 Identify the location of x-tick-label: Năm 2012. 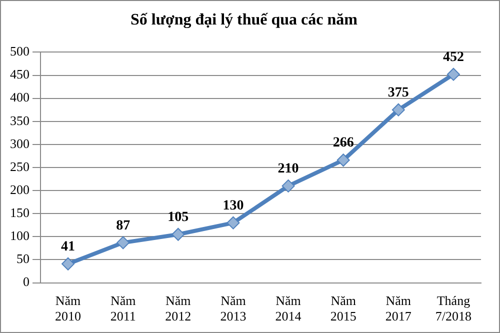
(178, 308).